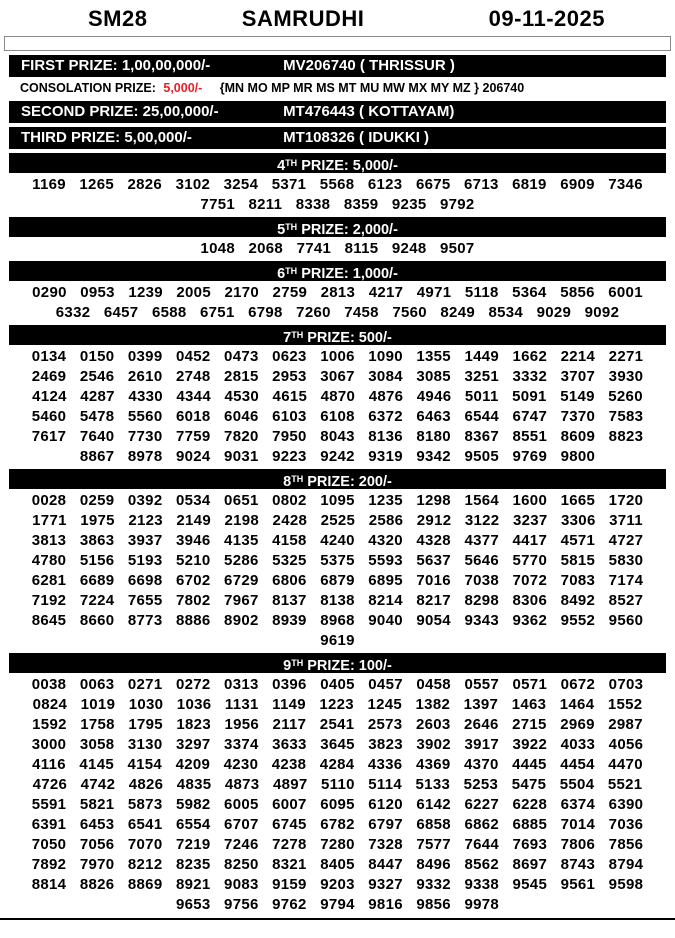  What do you see at coordinates (577, 704) in the screenshot?
I see `prize-number: 1464` at bounding box center [577, 704].